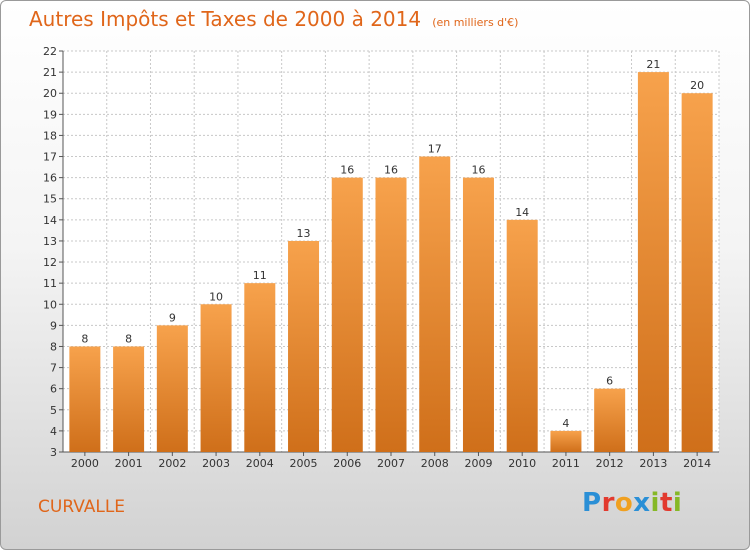  I want to click on bar-2005, so click(304, 346).